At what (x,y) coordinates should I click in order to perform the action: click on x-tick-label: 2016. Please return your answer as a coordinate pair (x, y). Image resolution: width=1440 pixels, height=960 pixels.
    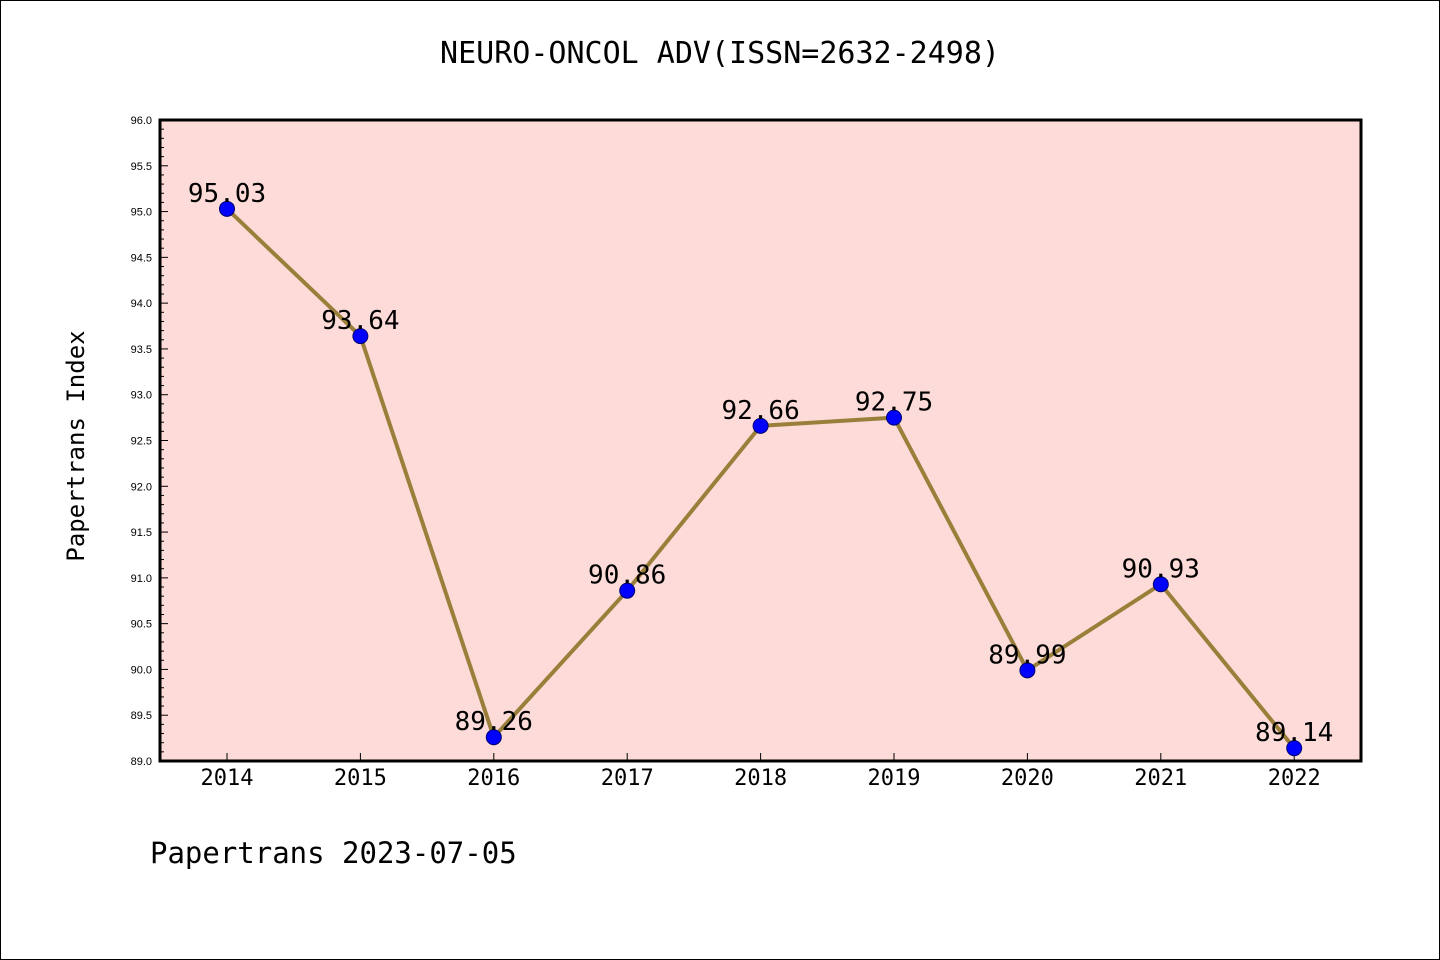
    Looking at the image, I should click on (493, 778).